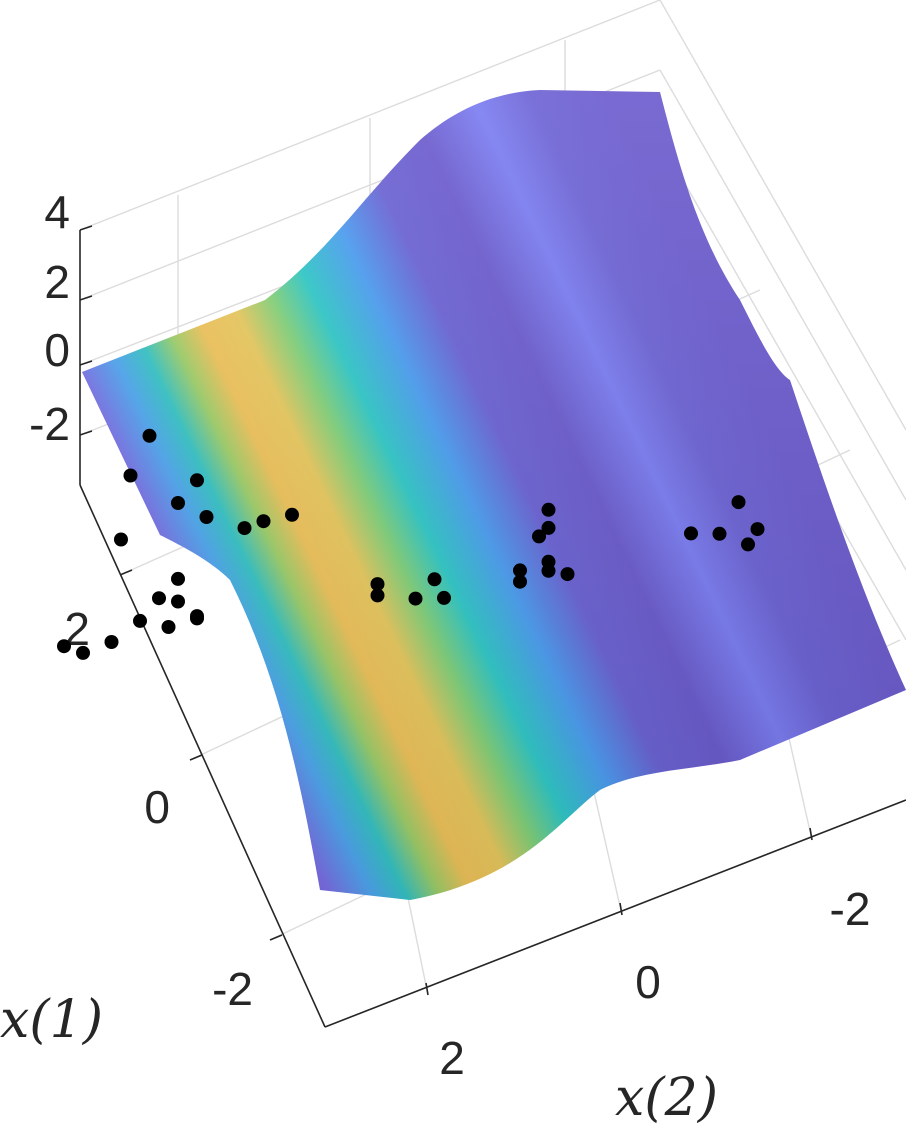  What do you see at coordinates (201, 755) in the screenshot?
I see `x1-ticks` at bounding box center [201, 755].